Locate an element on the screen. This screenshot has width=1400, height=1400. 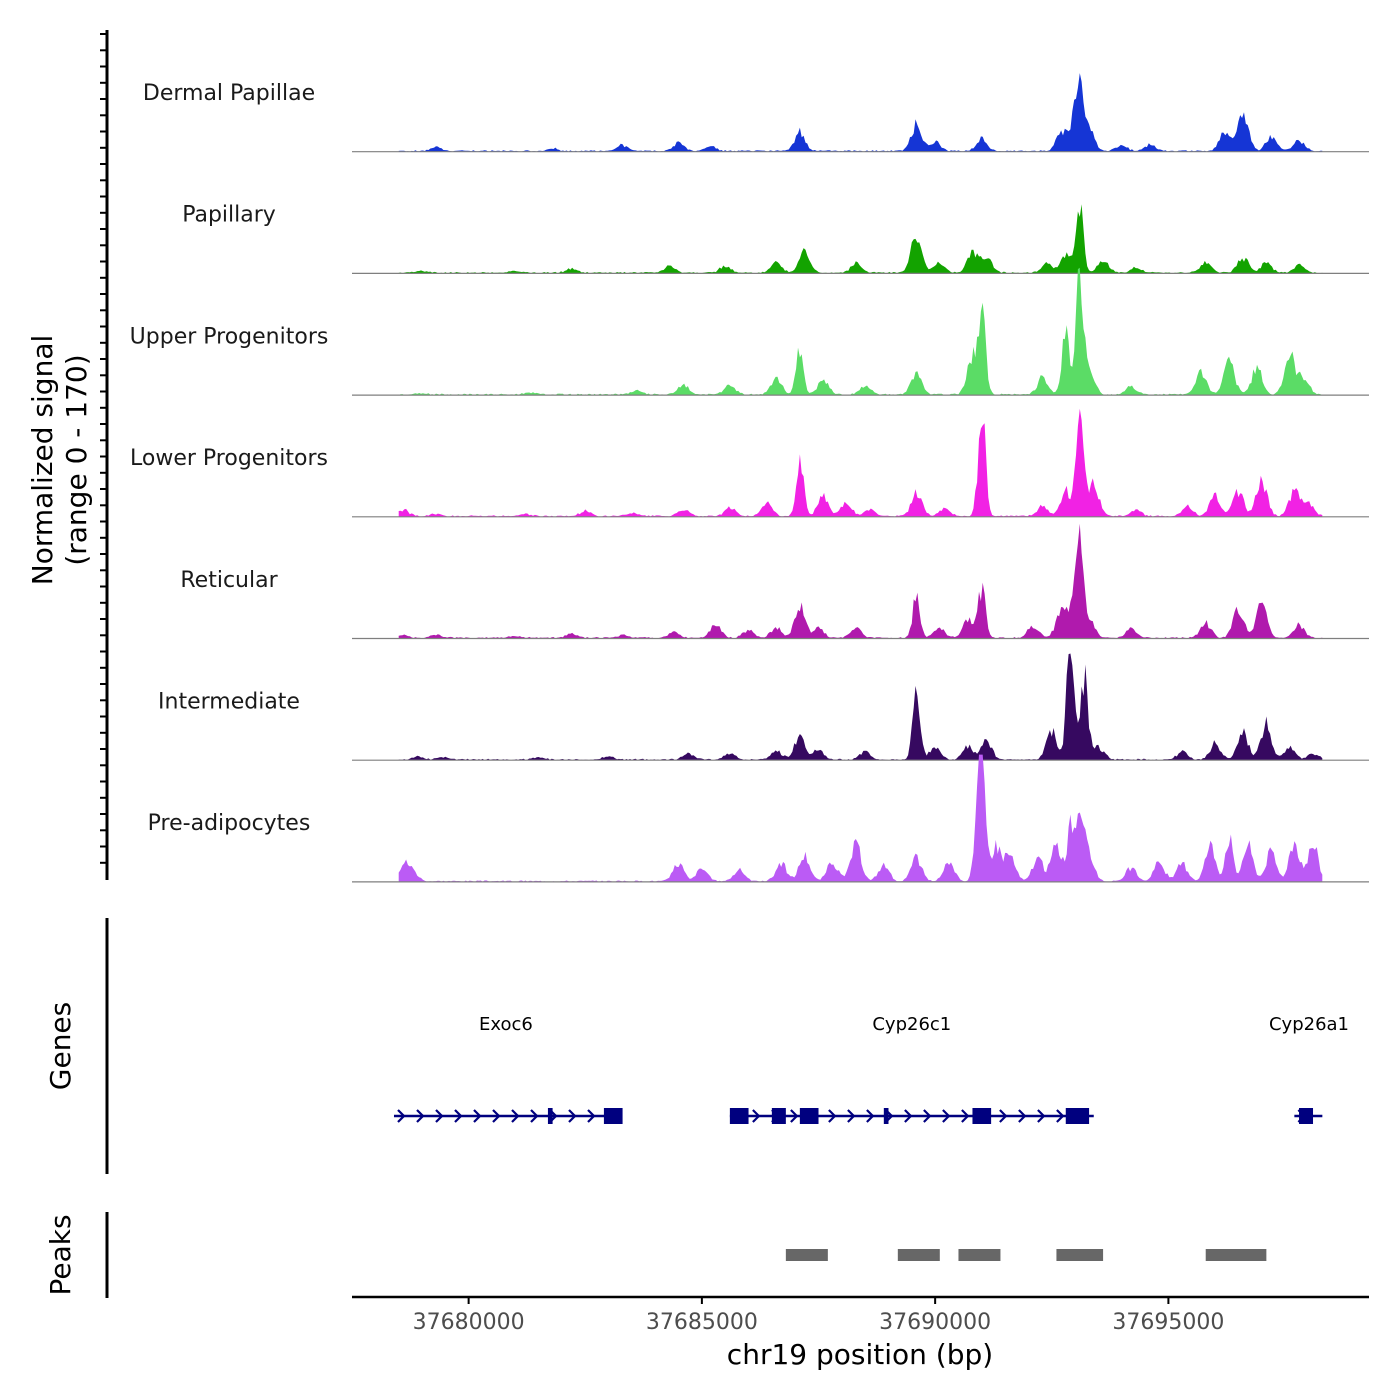
x-tick-label: 37690000 is located at coordinates (935, 1322).